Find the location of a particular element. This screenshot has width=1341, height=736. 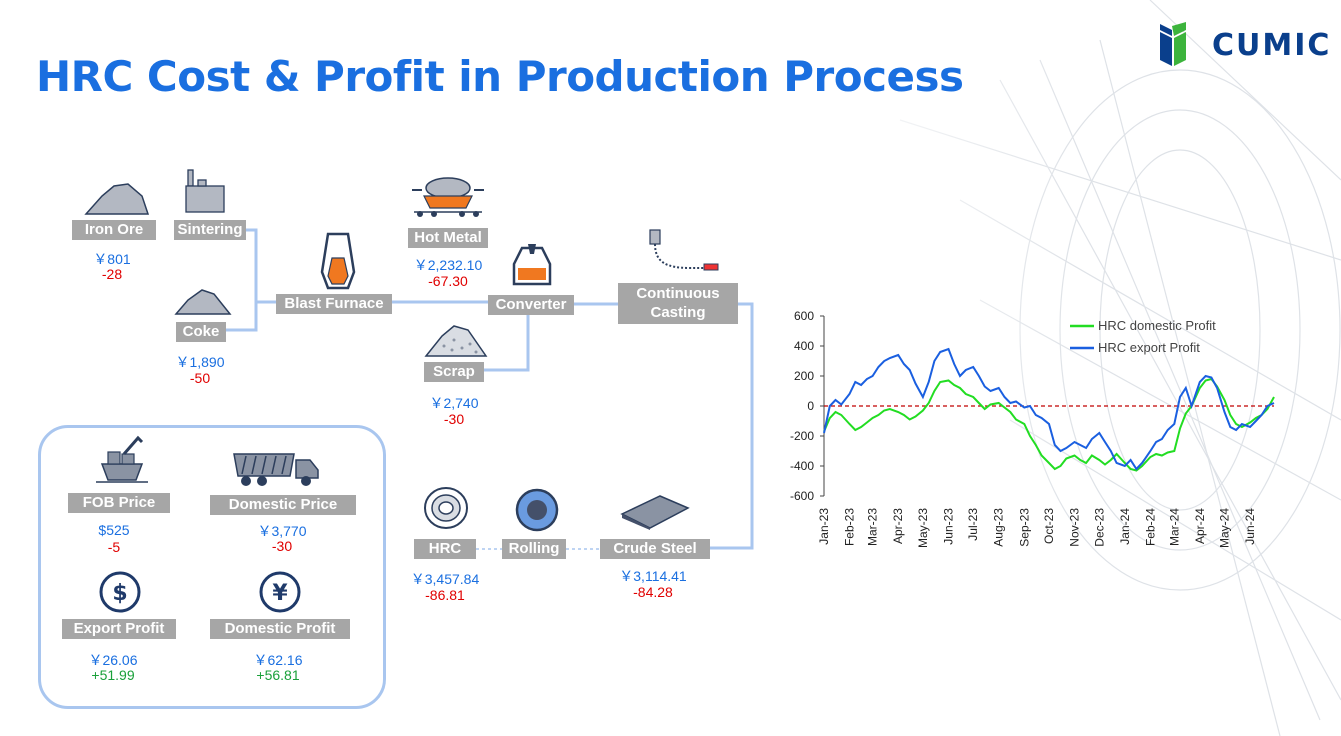

x-tick-label: Dec-23 is located at coordinates (1099, 527).